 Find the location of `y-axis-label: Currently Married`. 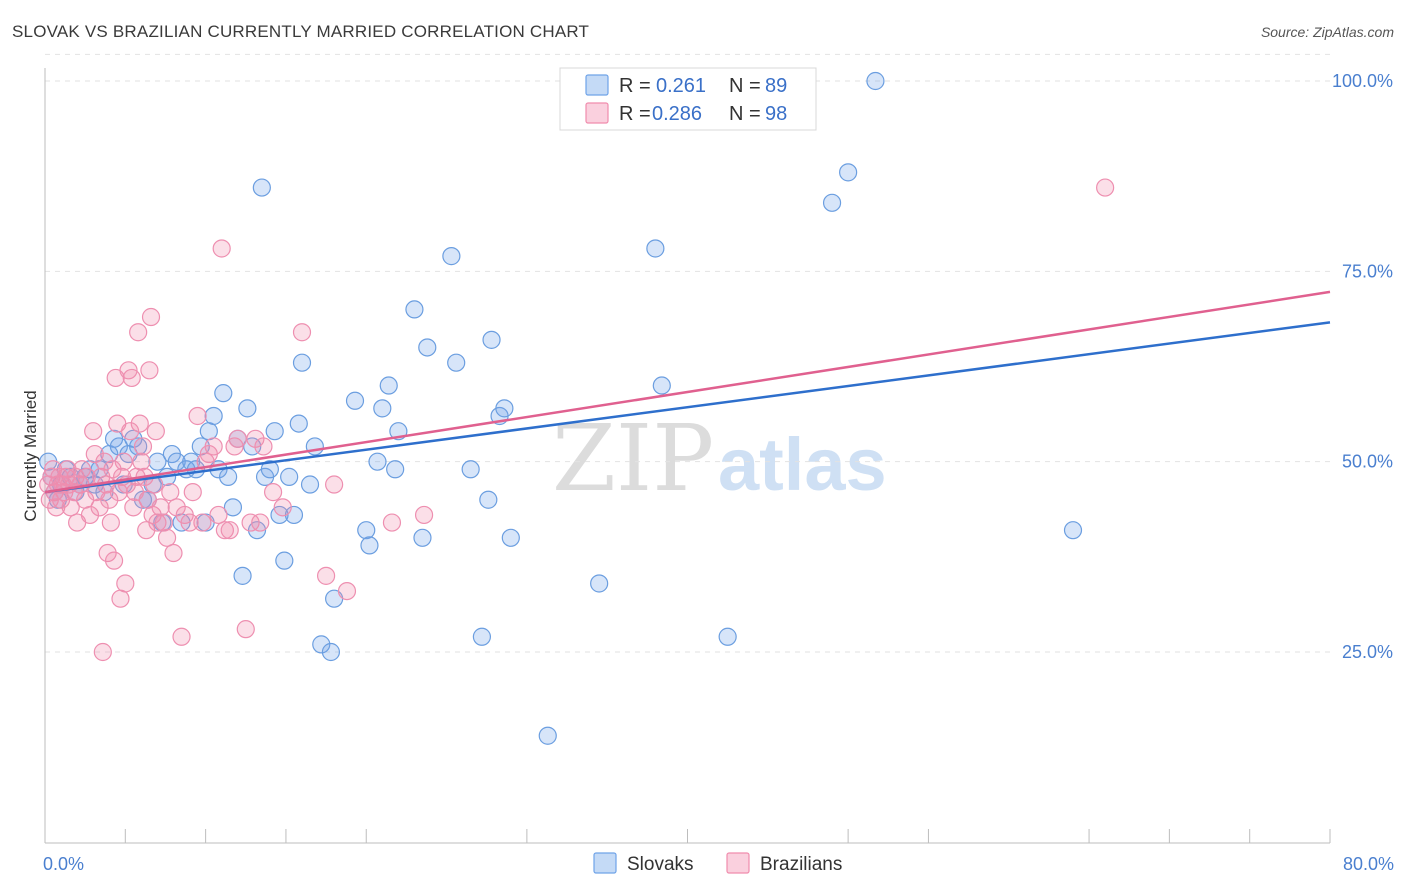

y-axis-label: Currently Married is located at coordinates (30, 455).